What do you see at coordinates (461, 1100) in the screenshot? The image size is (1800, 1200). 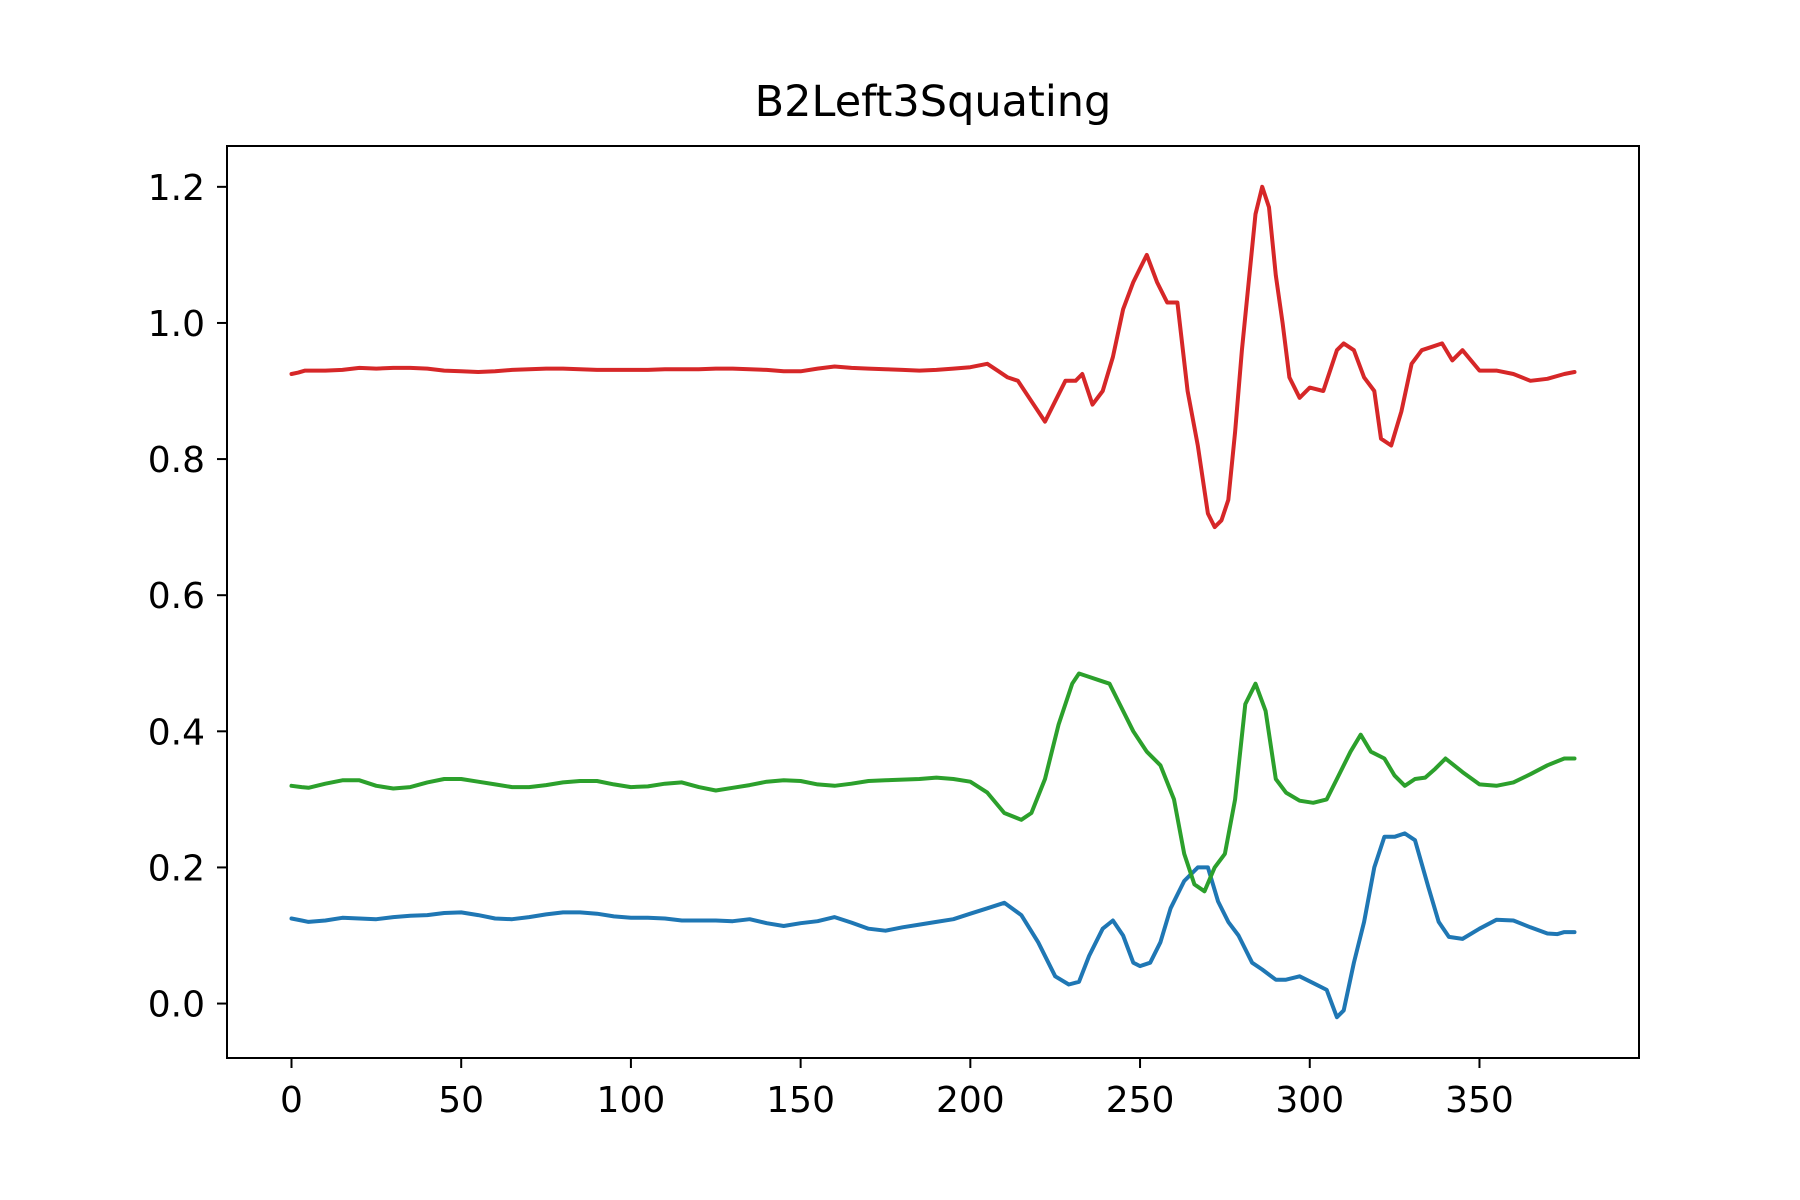 I see `x-tick-label: 50` at bounding box center [461, 1100].